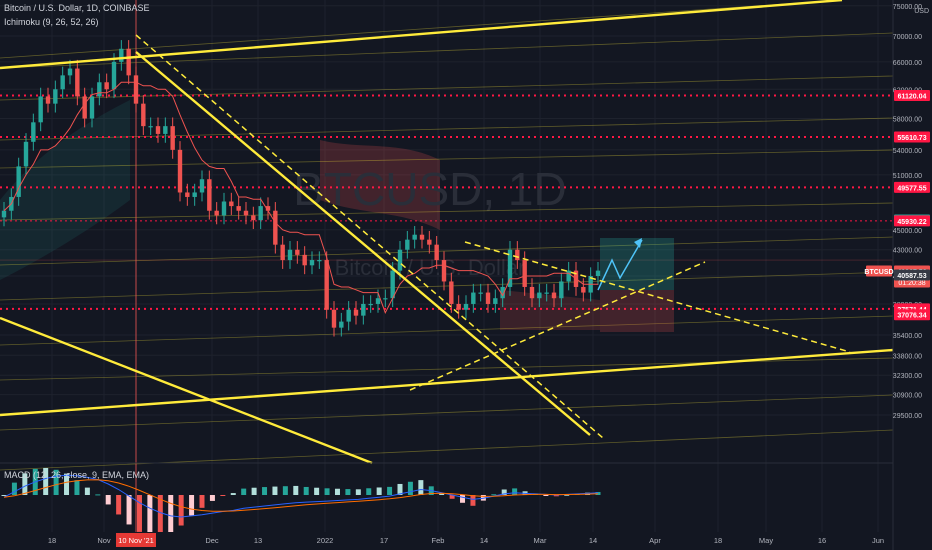  What do you see at coordinates (907, 356) in the screenshot?
I see `y-tick-12: 33800.00` at bounding box center [907, 356].